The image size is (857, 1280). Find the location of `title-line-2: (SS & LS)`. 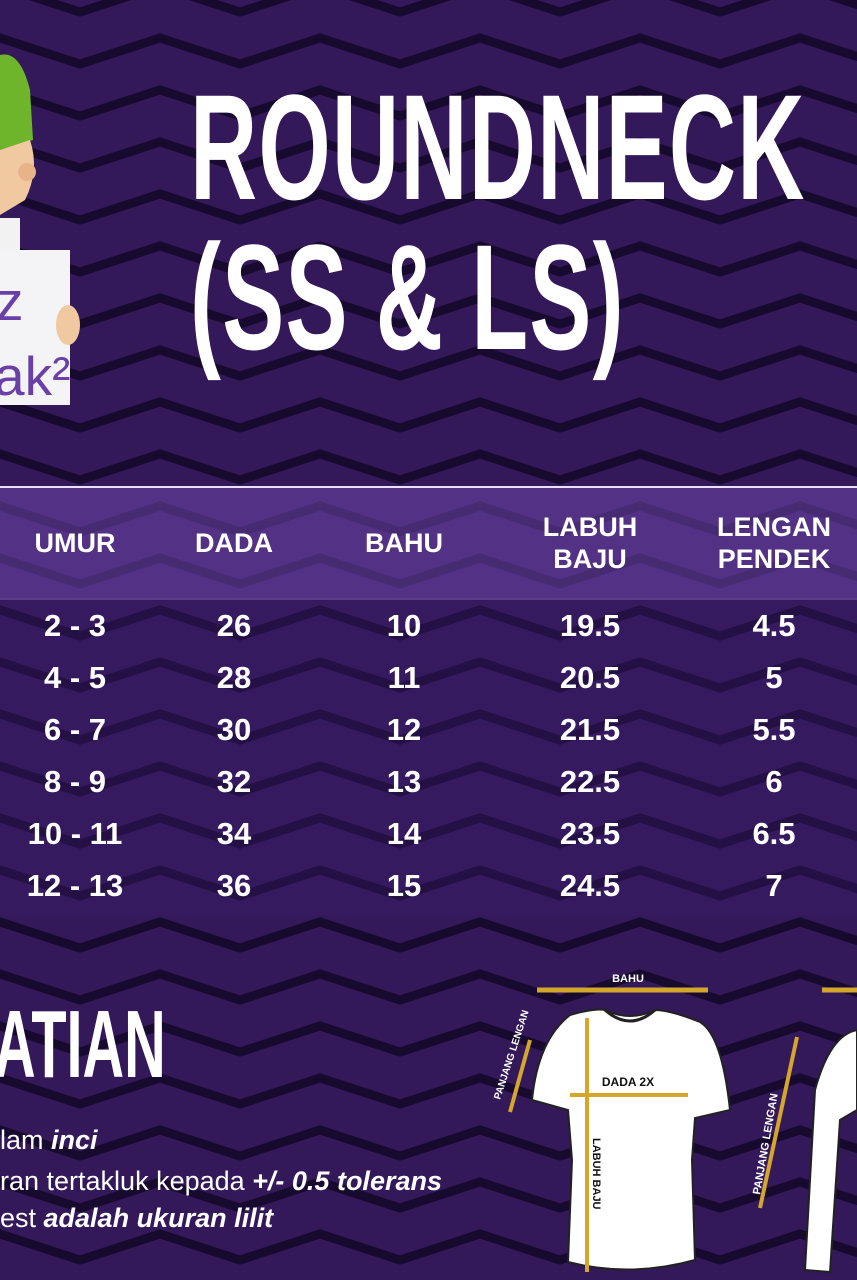

title-line-2: (SS & LS) is located at coordinates (407, 297).